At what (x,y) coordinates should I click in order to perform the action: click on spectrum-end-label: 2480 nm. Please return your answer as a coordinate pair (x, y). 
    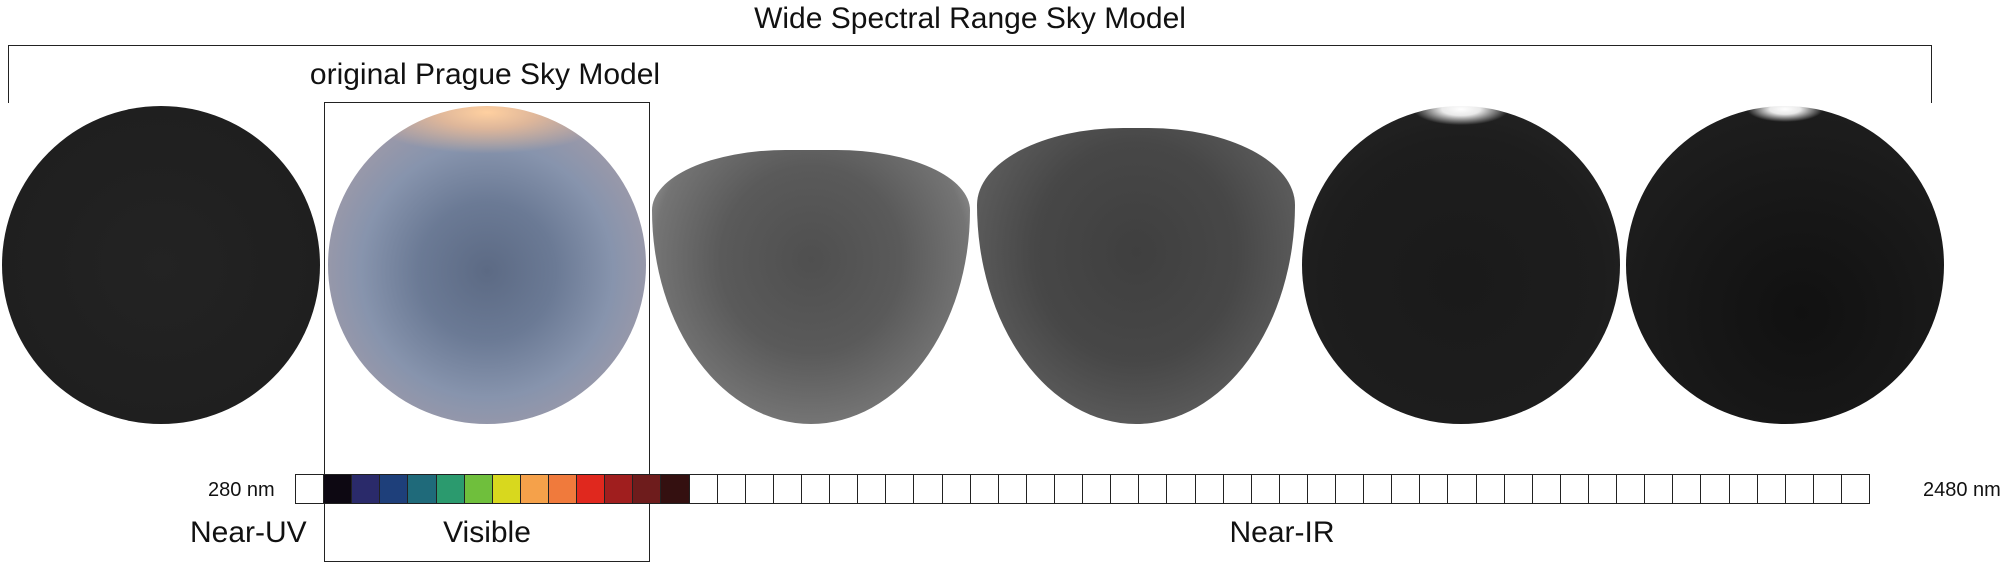
    Looking at the image, I should click on (1962, 490).